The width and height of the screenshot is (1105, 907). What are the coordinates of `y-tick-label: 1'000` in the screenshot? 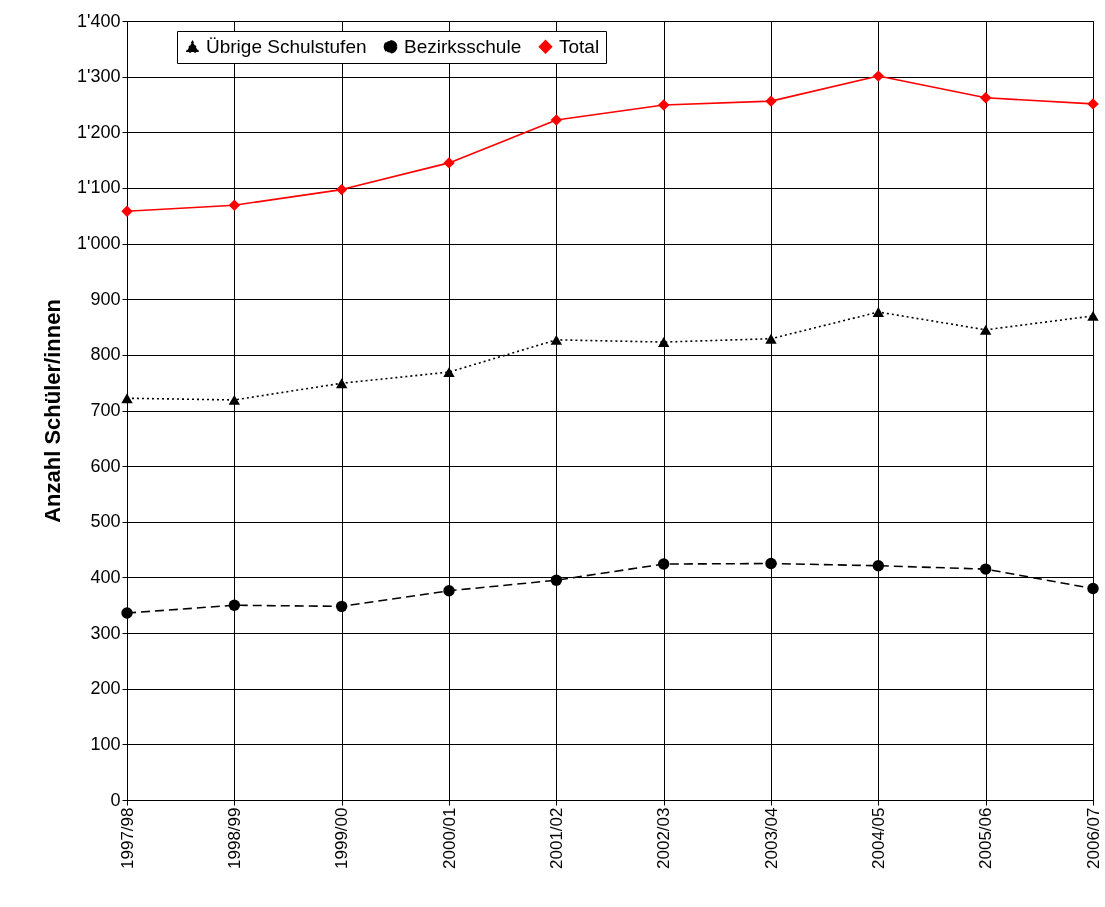 It's located at (99, 243).